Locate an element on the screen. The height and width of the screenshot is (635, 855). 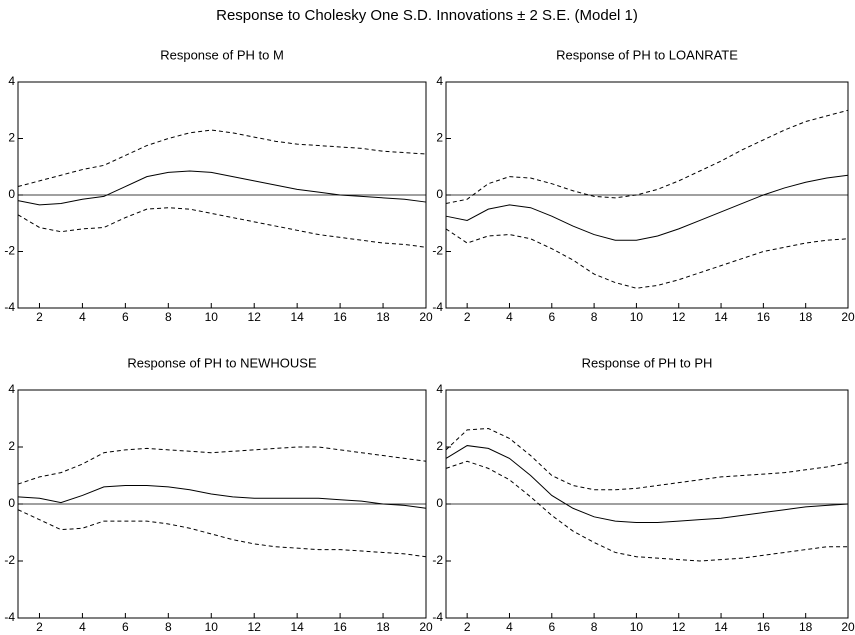
panel-title: Response of PH to M is located at coordinates (222, 54).